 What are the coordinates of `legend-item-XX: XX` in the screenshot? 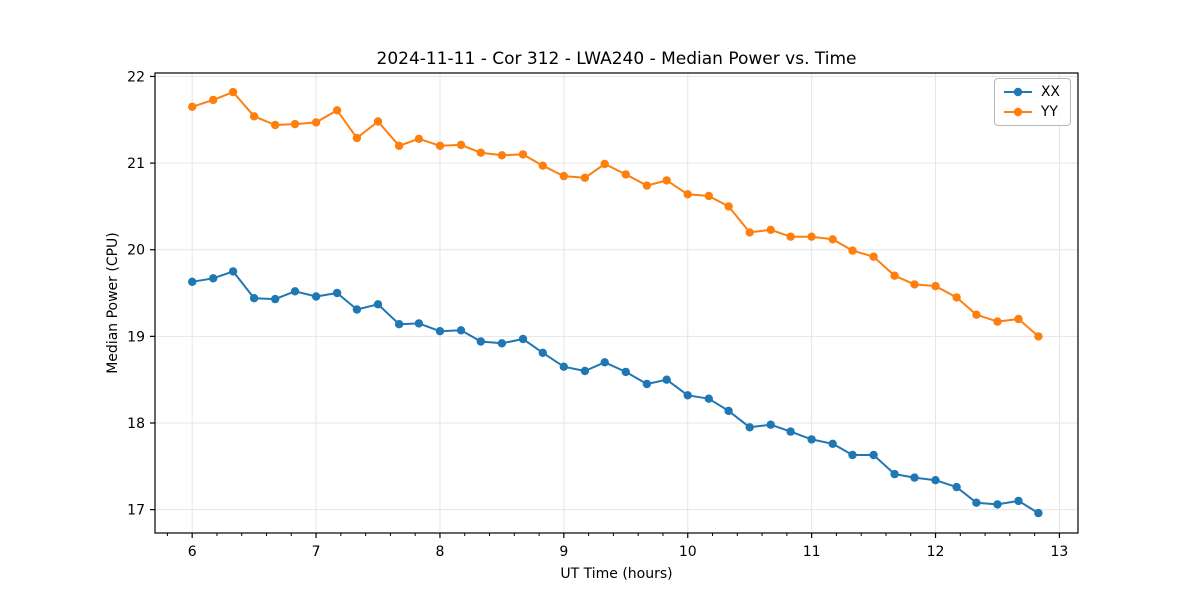 It's located at (1031, 92).